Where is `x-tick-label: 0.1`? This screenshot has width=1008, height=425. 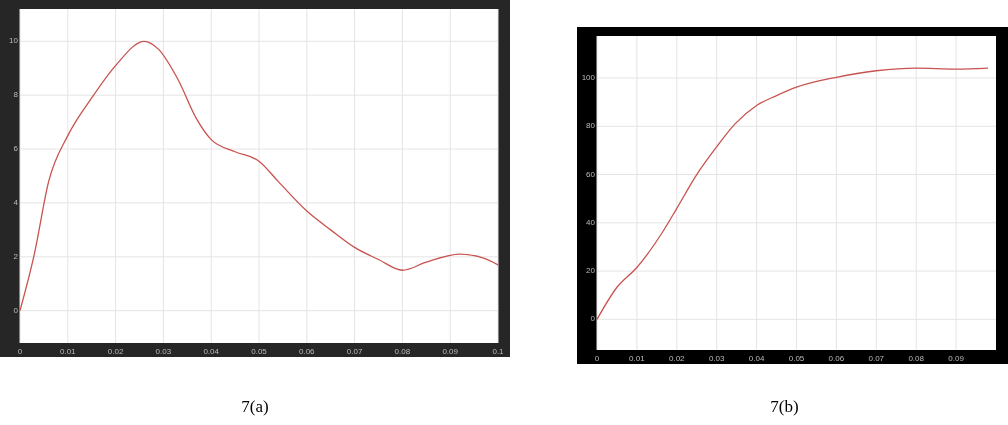
x-tick-label: 0.1 is located at coordinates (498, 351).